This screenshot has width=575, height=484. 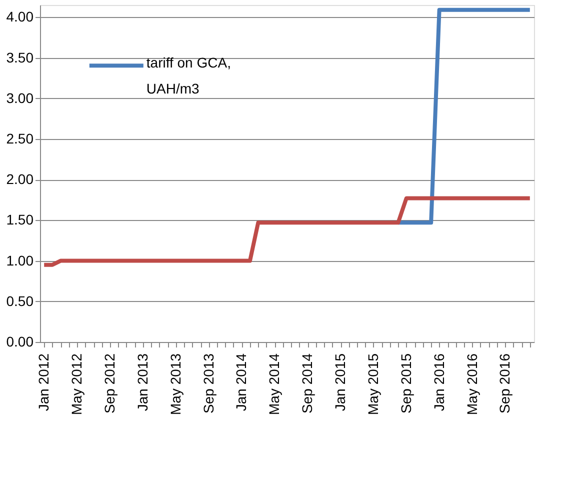 I want to click on x-tick-label: Jan 2013, so click(x=142, y=382).